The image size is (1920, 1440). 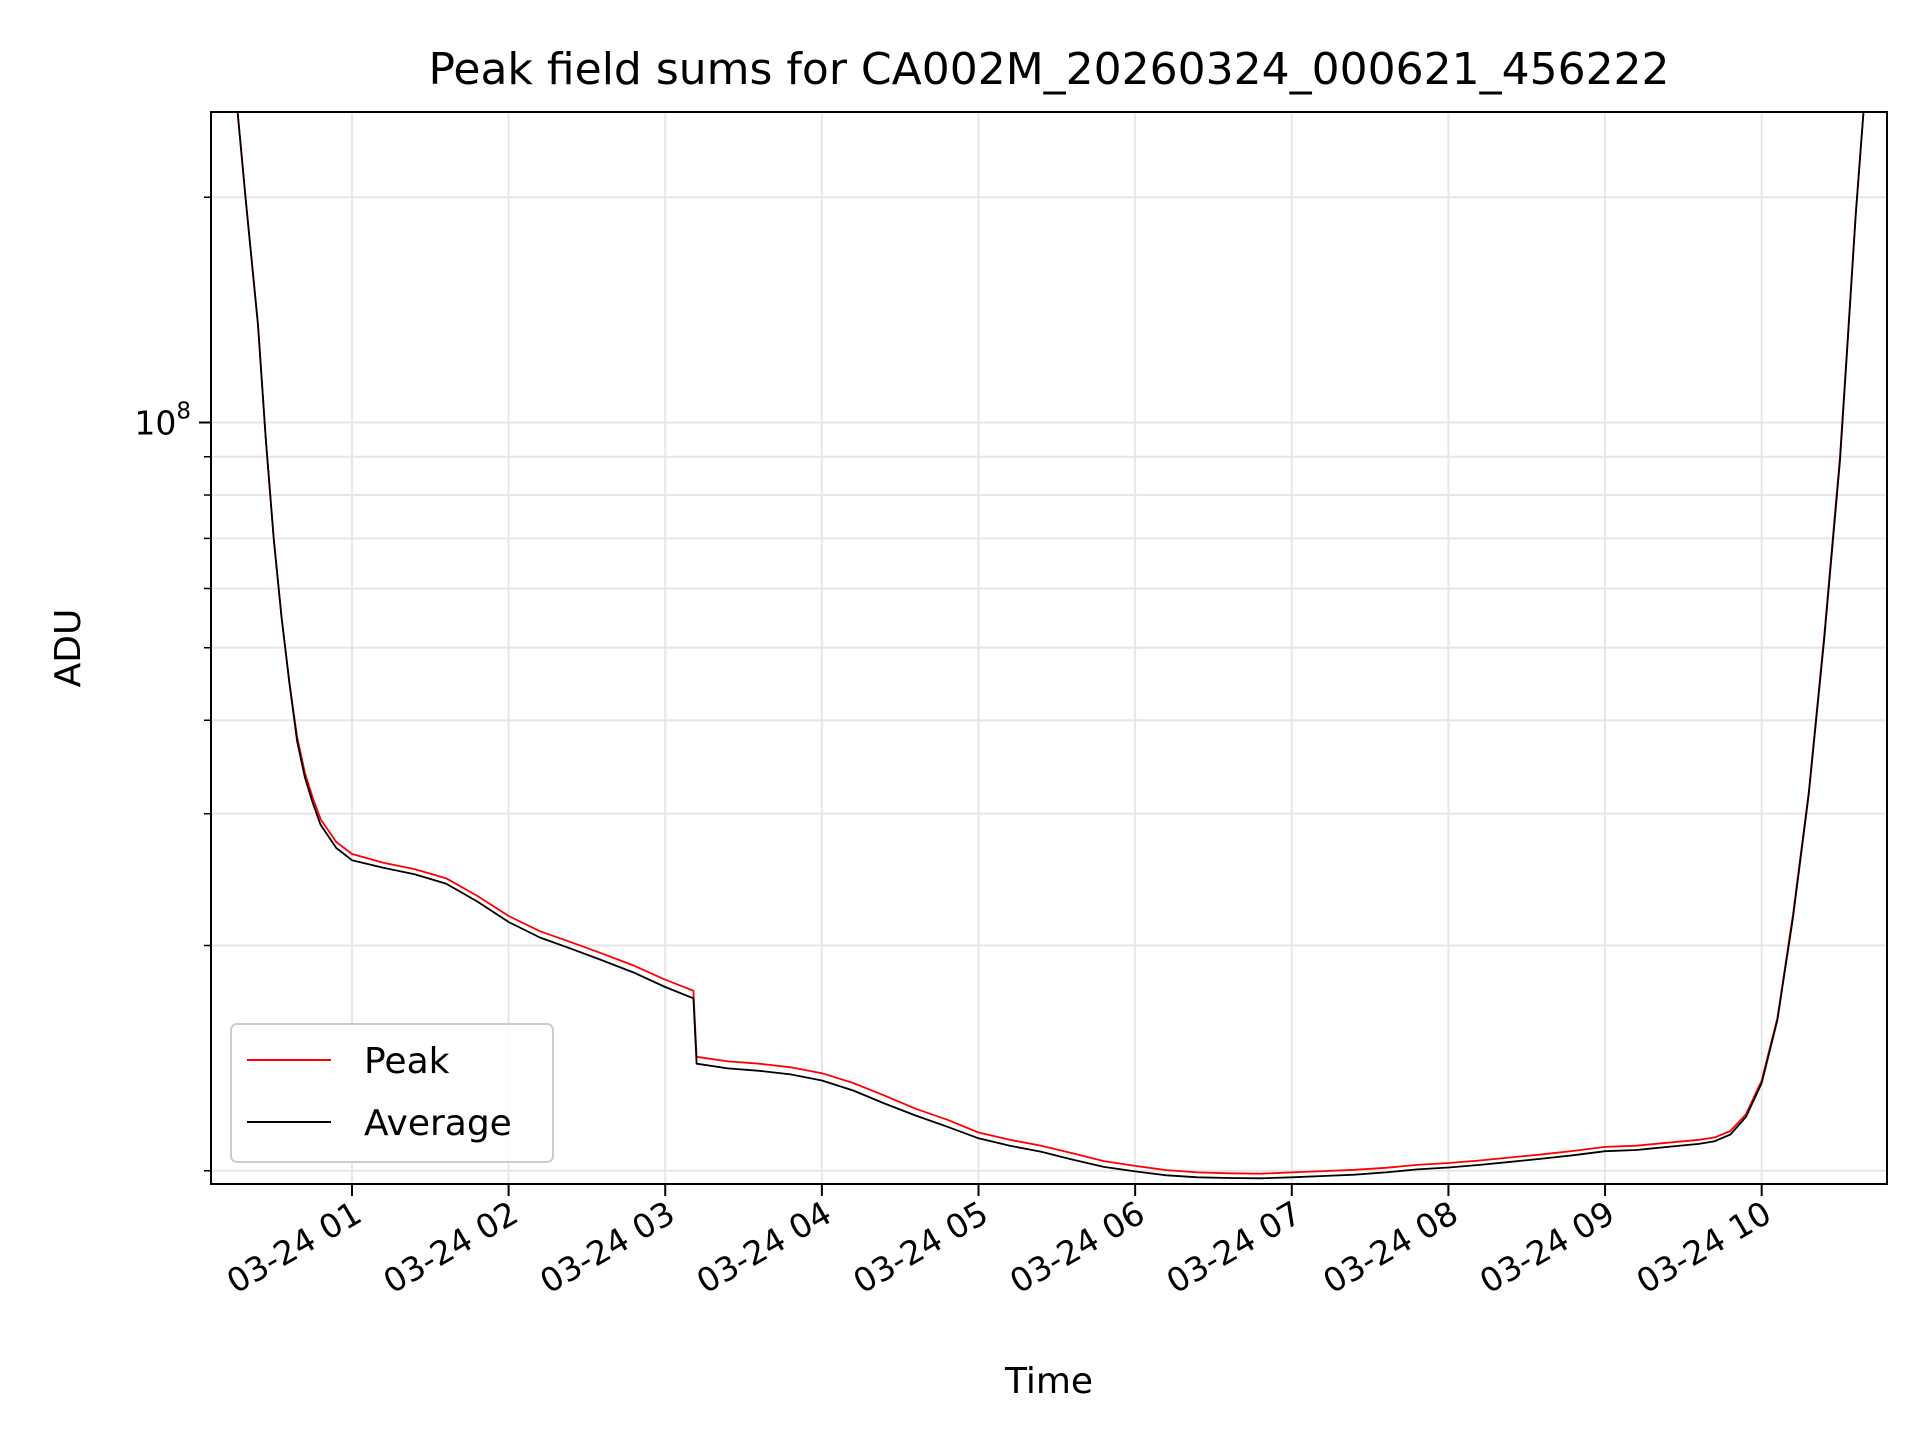 I want to click on y-axis: 108, so click(x=172, y=684).